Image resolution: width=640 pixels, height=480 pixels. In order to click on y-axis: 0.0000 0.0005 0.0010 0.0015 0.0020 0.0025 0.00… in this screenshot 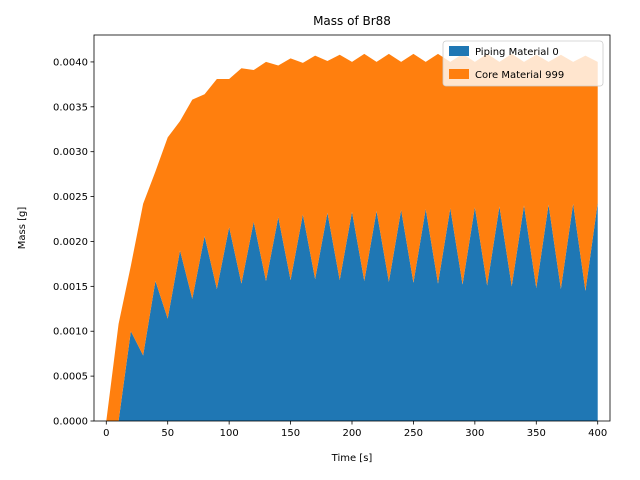, I will do `click(73, 242)`.